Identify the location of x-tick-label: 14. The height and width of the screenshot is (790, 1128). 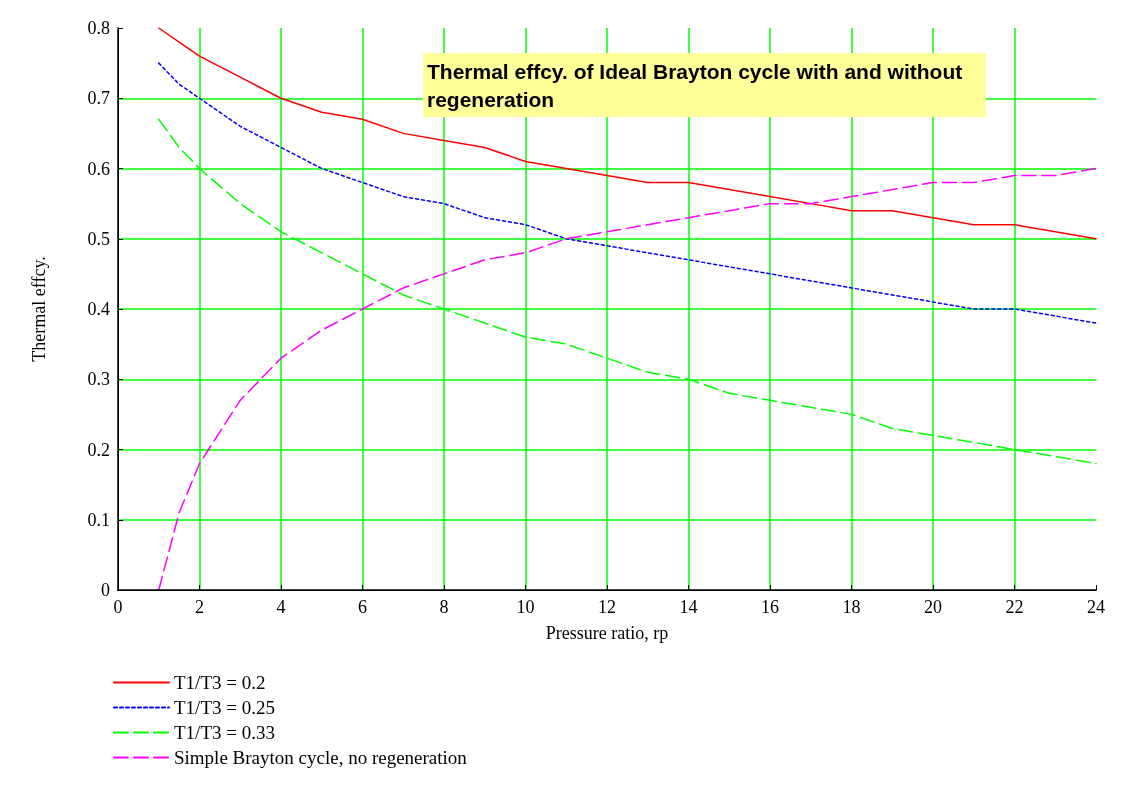
(688, 607).